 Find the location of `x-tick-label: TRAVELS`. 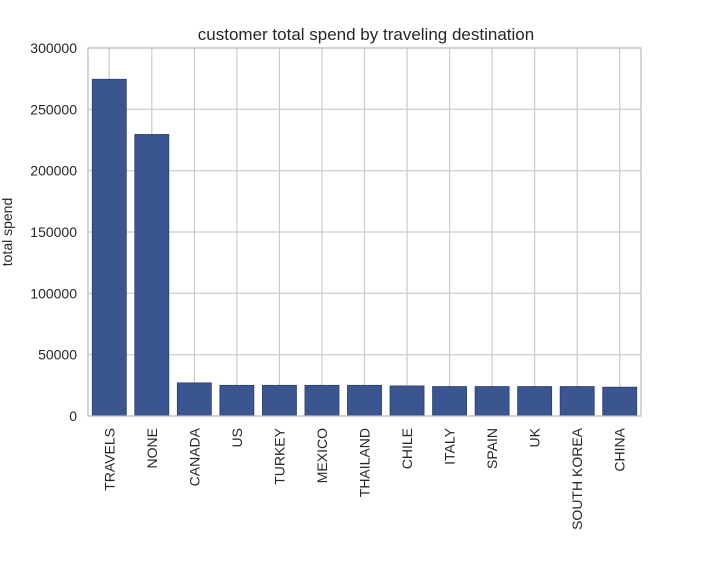

x-tick-label: TRAVELS is located at coordinates (109, 459).